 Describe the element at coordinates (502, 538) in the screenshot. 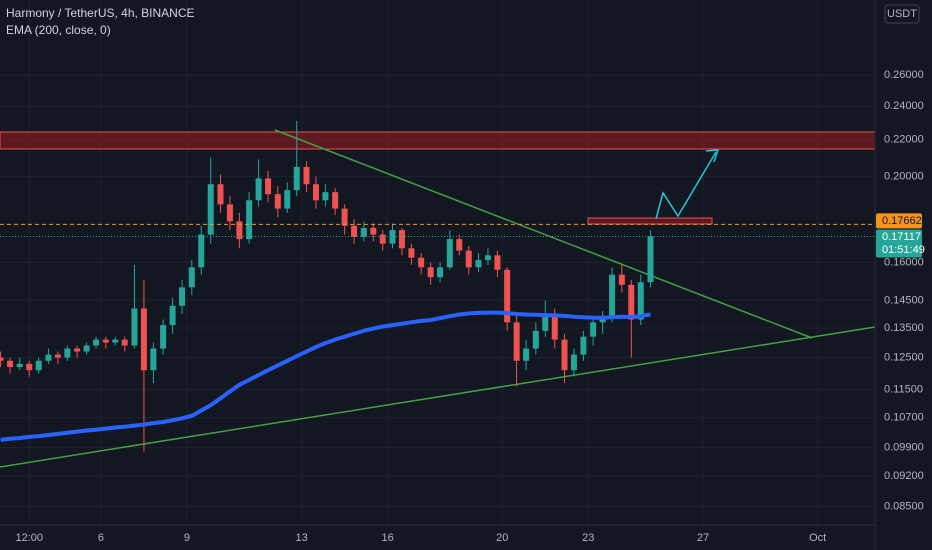

I see `x-tick-label: 20` at that location.